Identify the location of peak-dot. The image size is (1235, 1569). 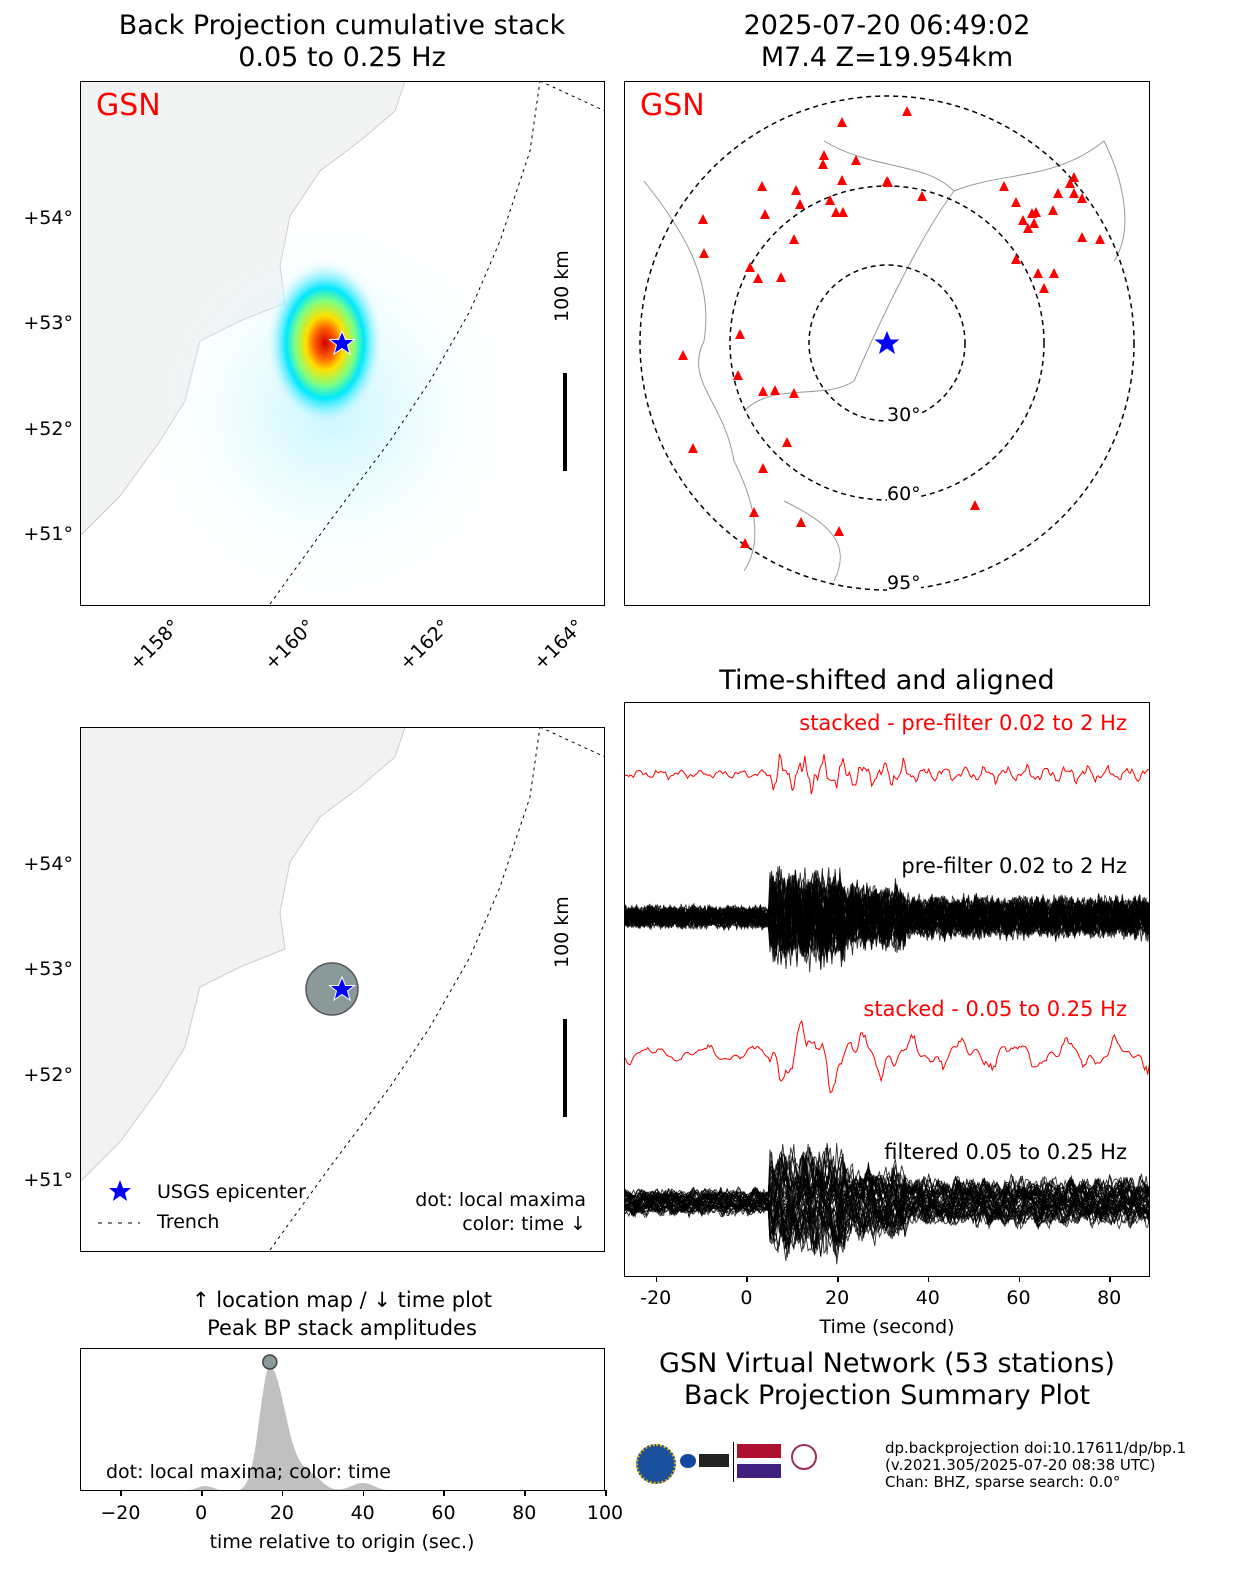
(269, 1361).